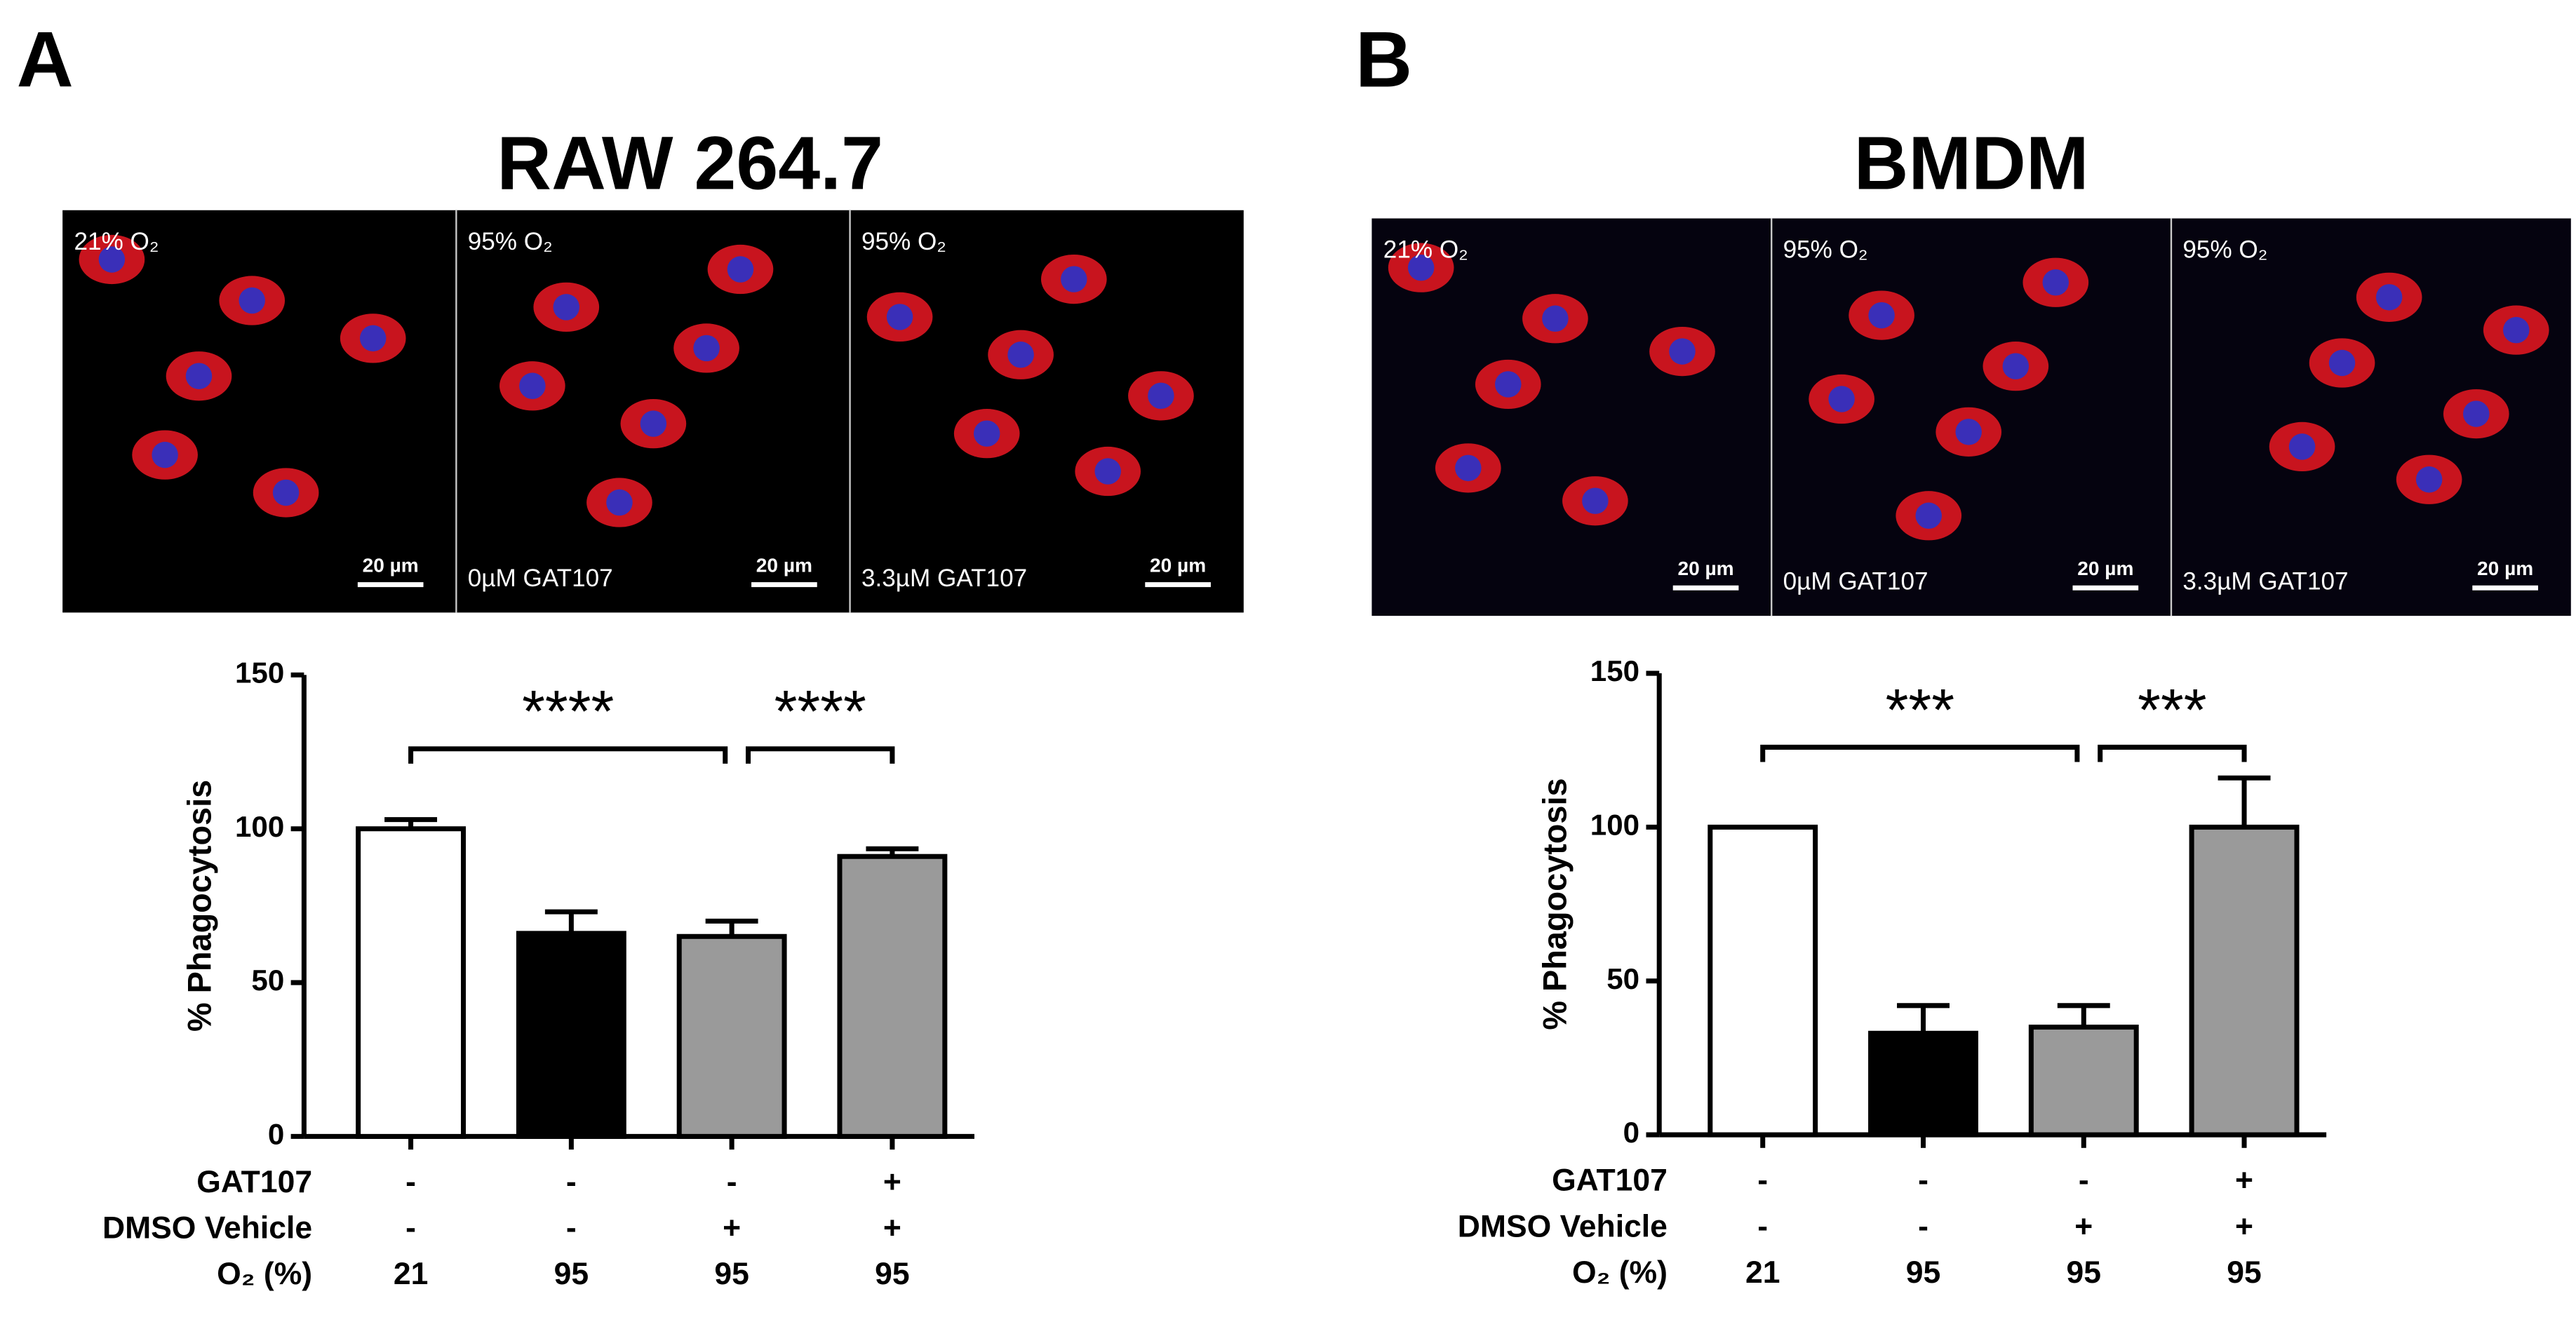 The image size is (2576, 1322). I want to click on panel-letter: A, so click(46, 59).